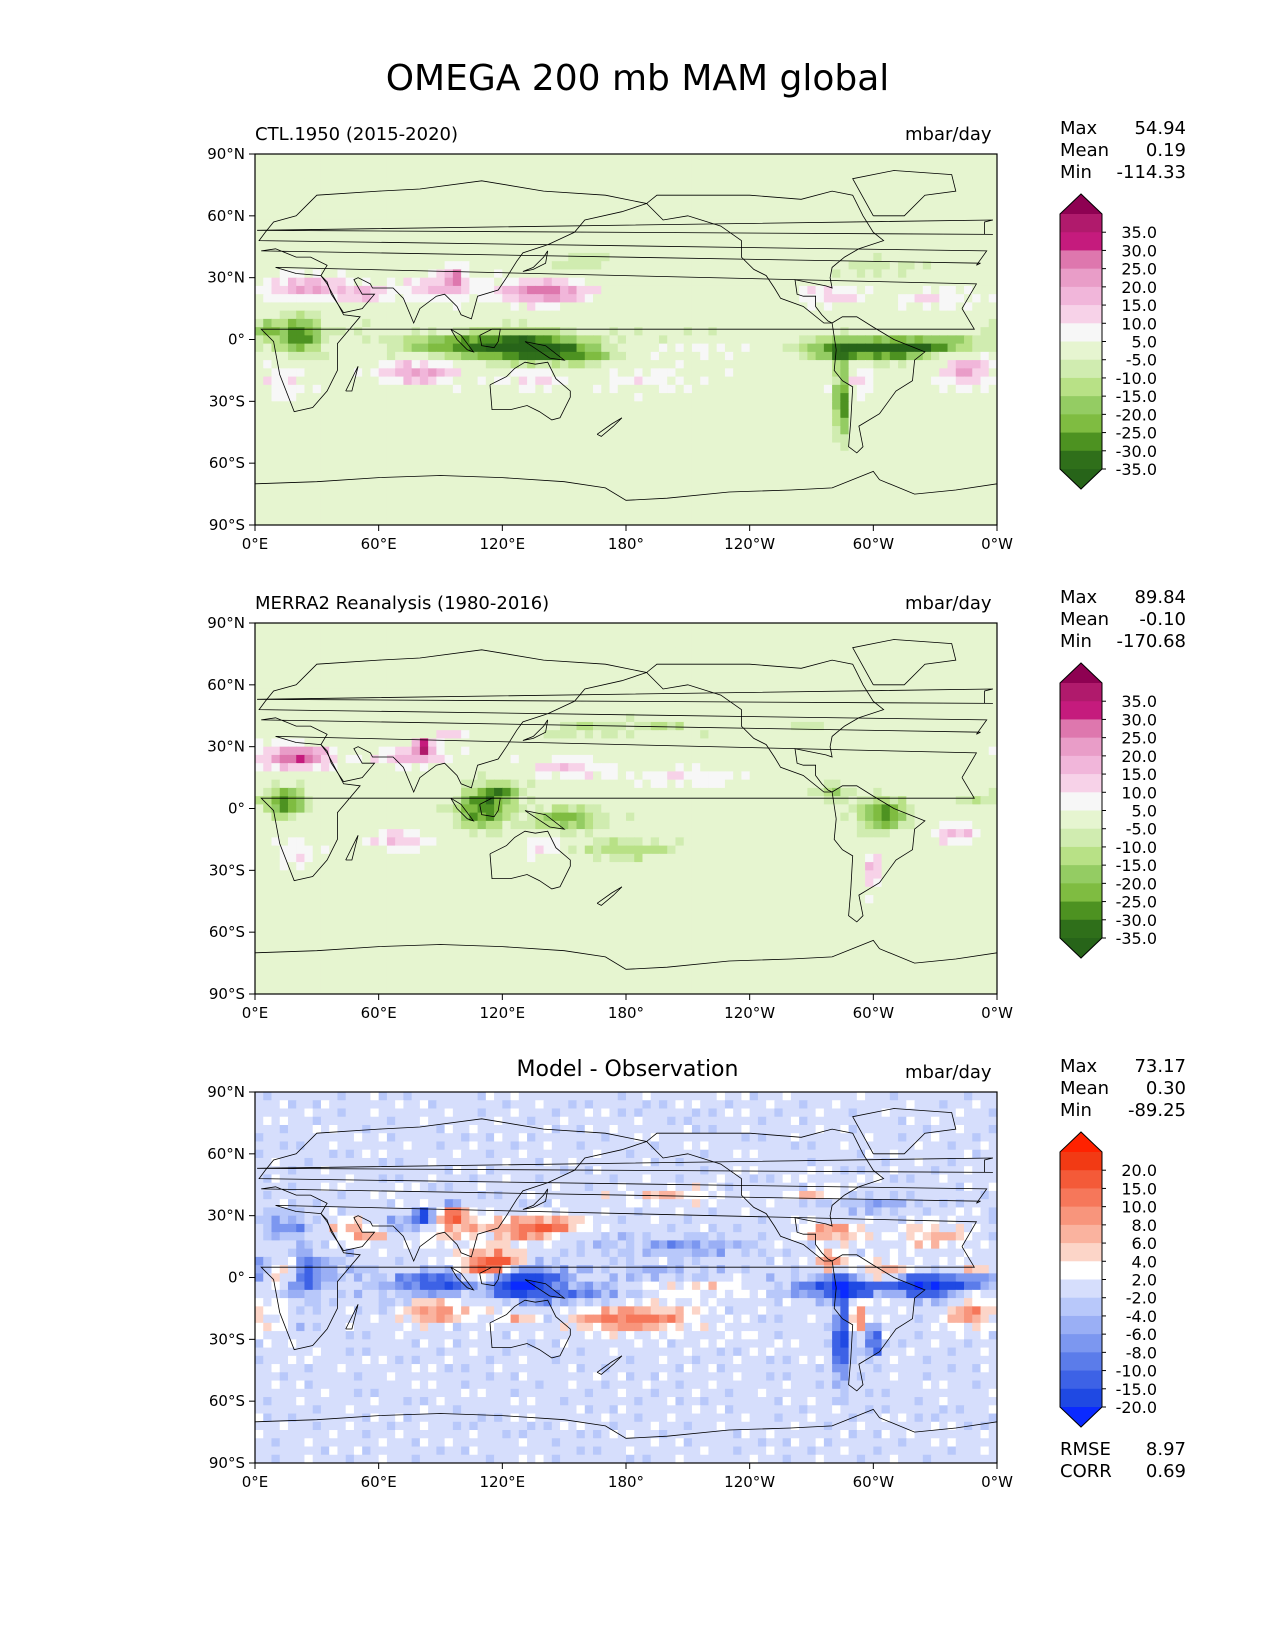  Describe the element at coordinates (948, 1072) in the screenshot. I see `panel3-units: mbar/day` at that location.